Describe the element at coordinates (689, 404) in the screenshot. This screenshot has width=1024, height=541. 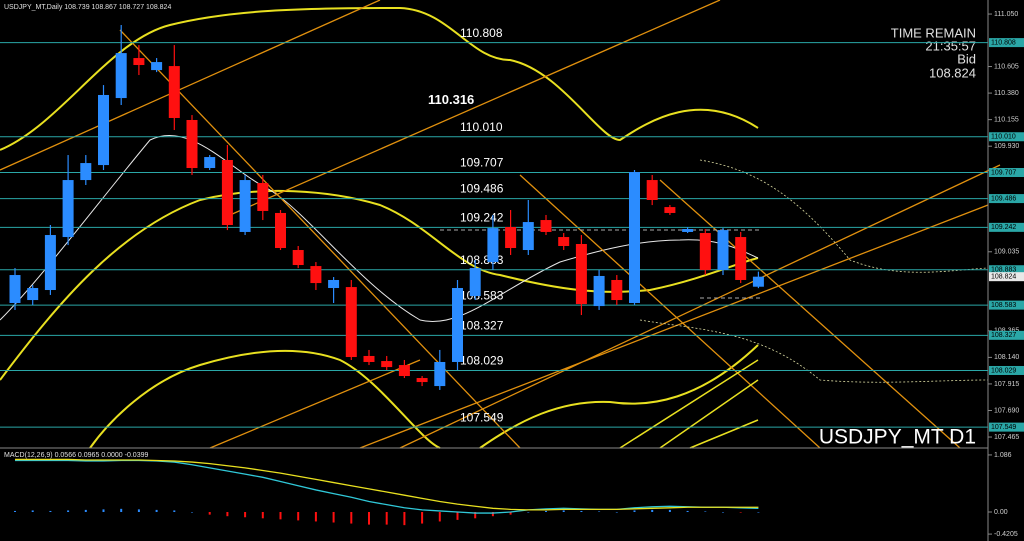
I see `channel` at that location.